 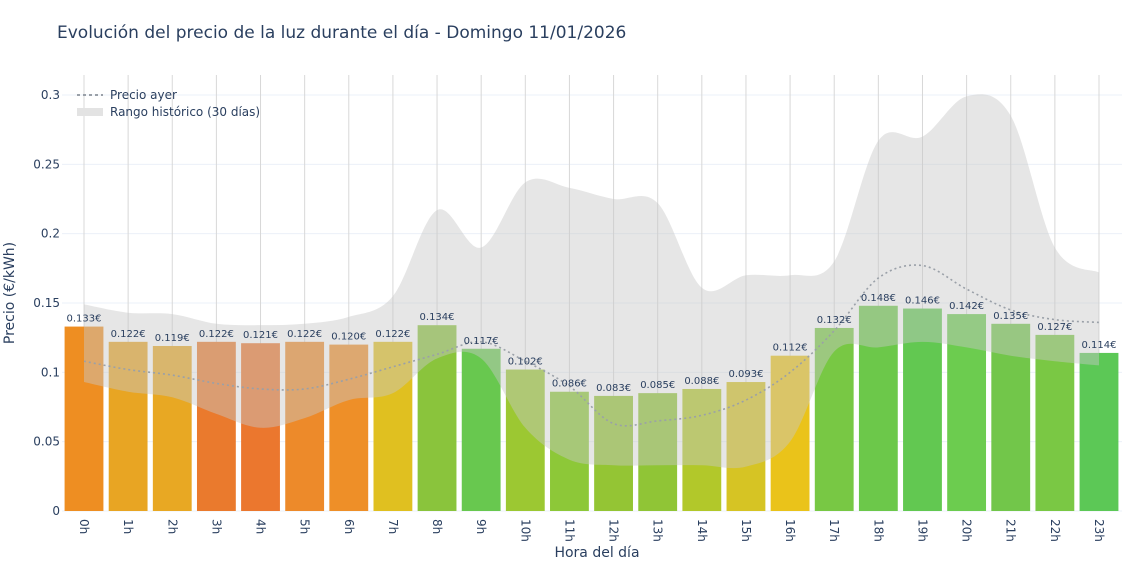 What do you see at coordinates (1010, 316) in the screenshot?
I see `bar-data-label: 0.135€` at bounding box center [1010, 316].